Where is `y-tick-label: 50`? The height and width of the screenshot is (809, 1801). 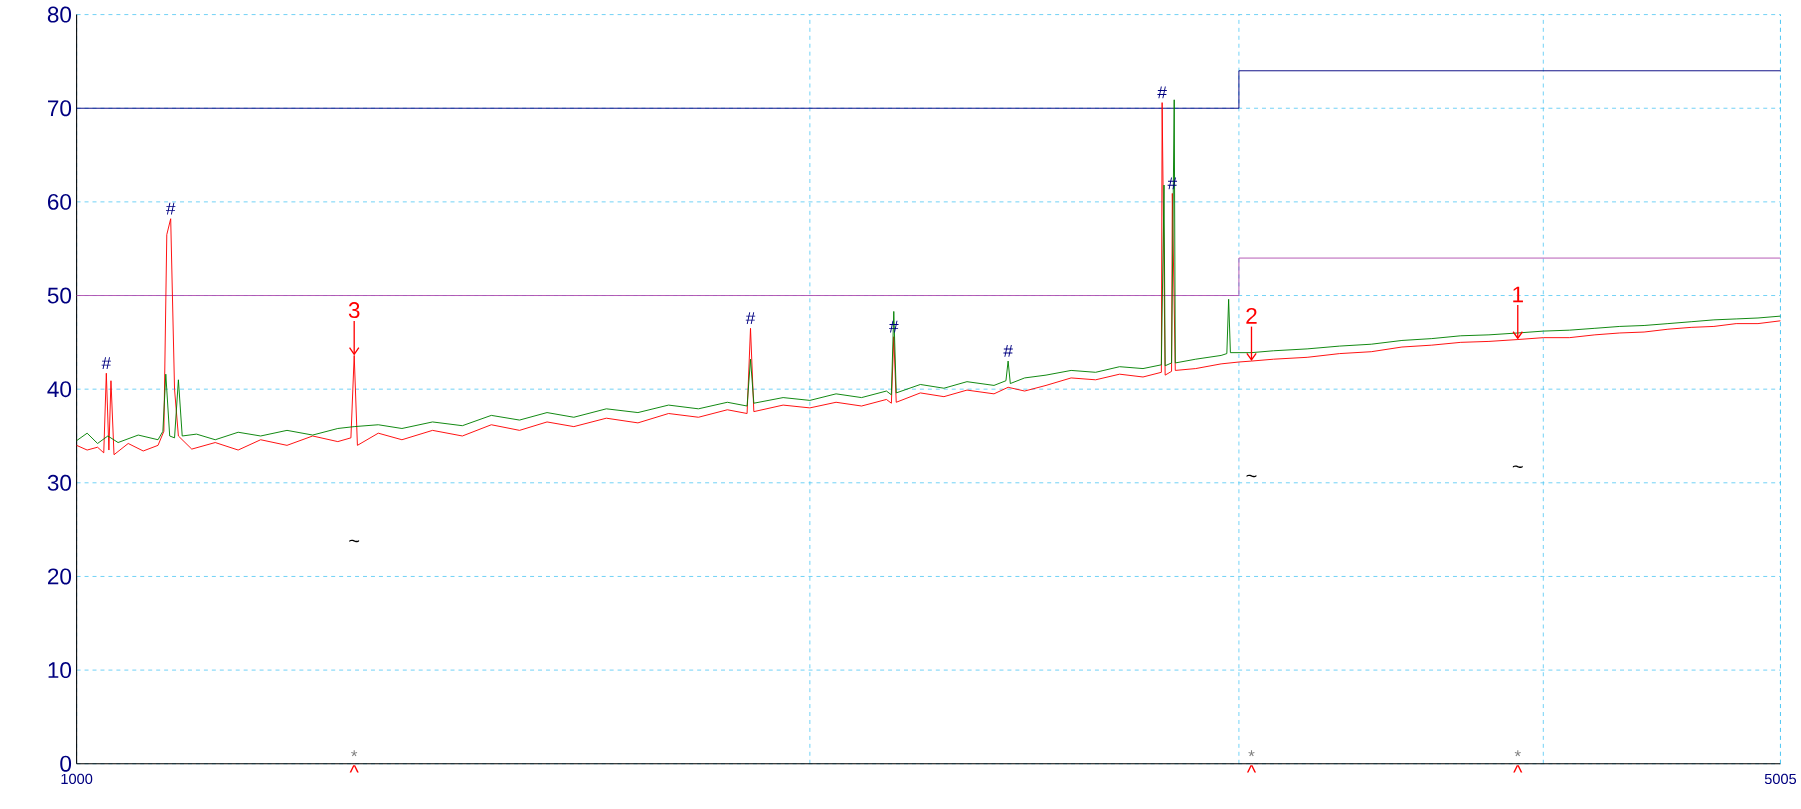 y-tick-label: 50 is located at coordinates (59, 295).